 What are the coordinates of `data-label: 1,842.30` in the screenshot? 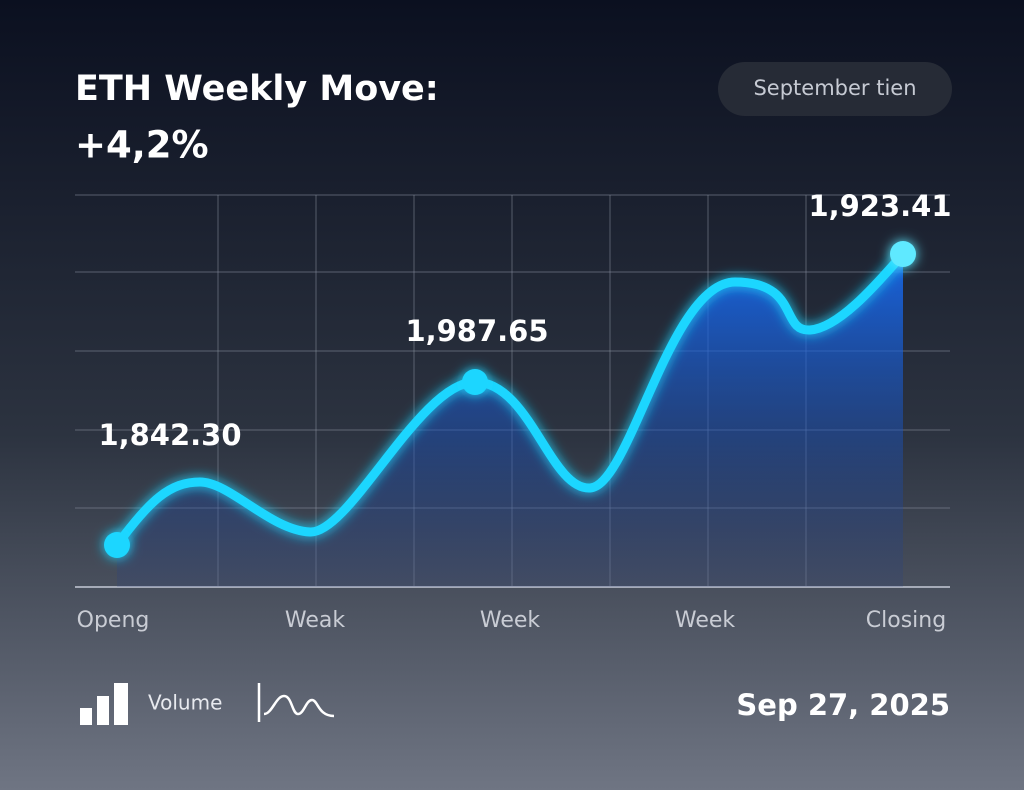 It's located at (169, 435).